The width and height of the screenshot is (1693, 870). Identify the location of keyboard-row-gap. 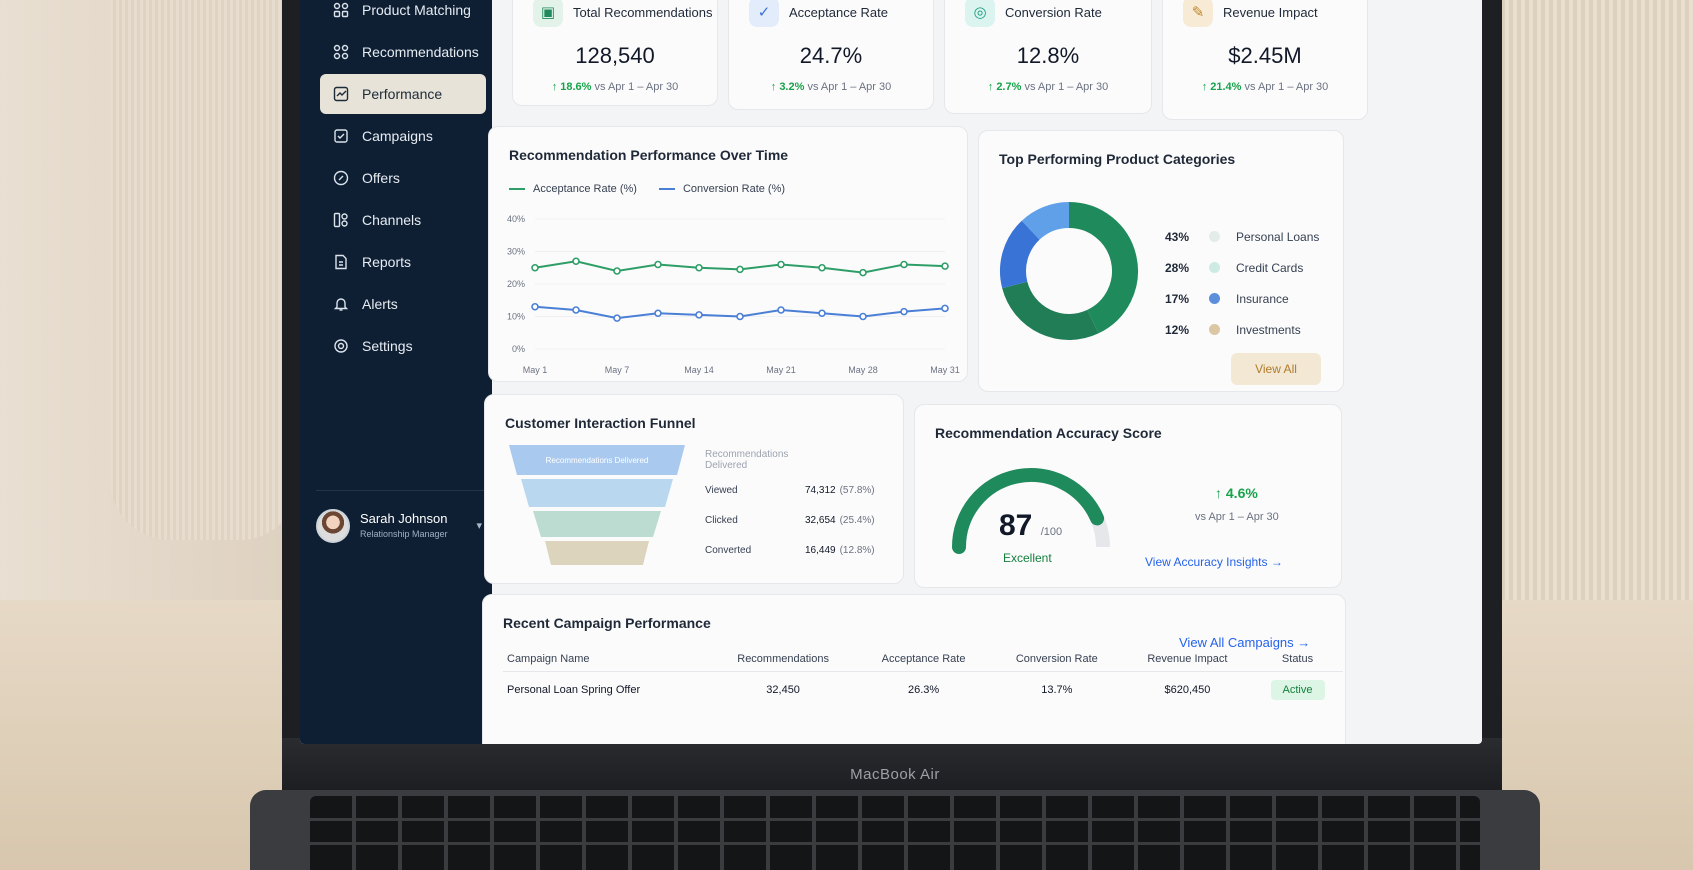
(895, 843).